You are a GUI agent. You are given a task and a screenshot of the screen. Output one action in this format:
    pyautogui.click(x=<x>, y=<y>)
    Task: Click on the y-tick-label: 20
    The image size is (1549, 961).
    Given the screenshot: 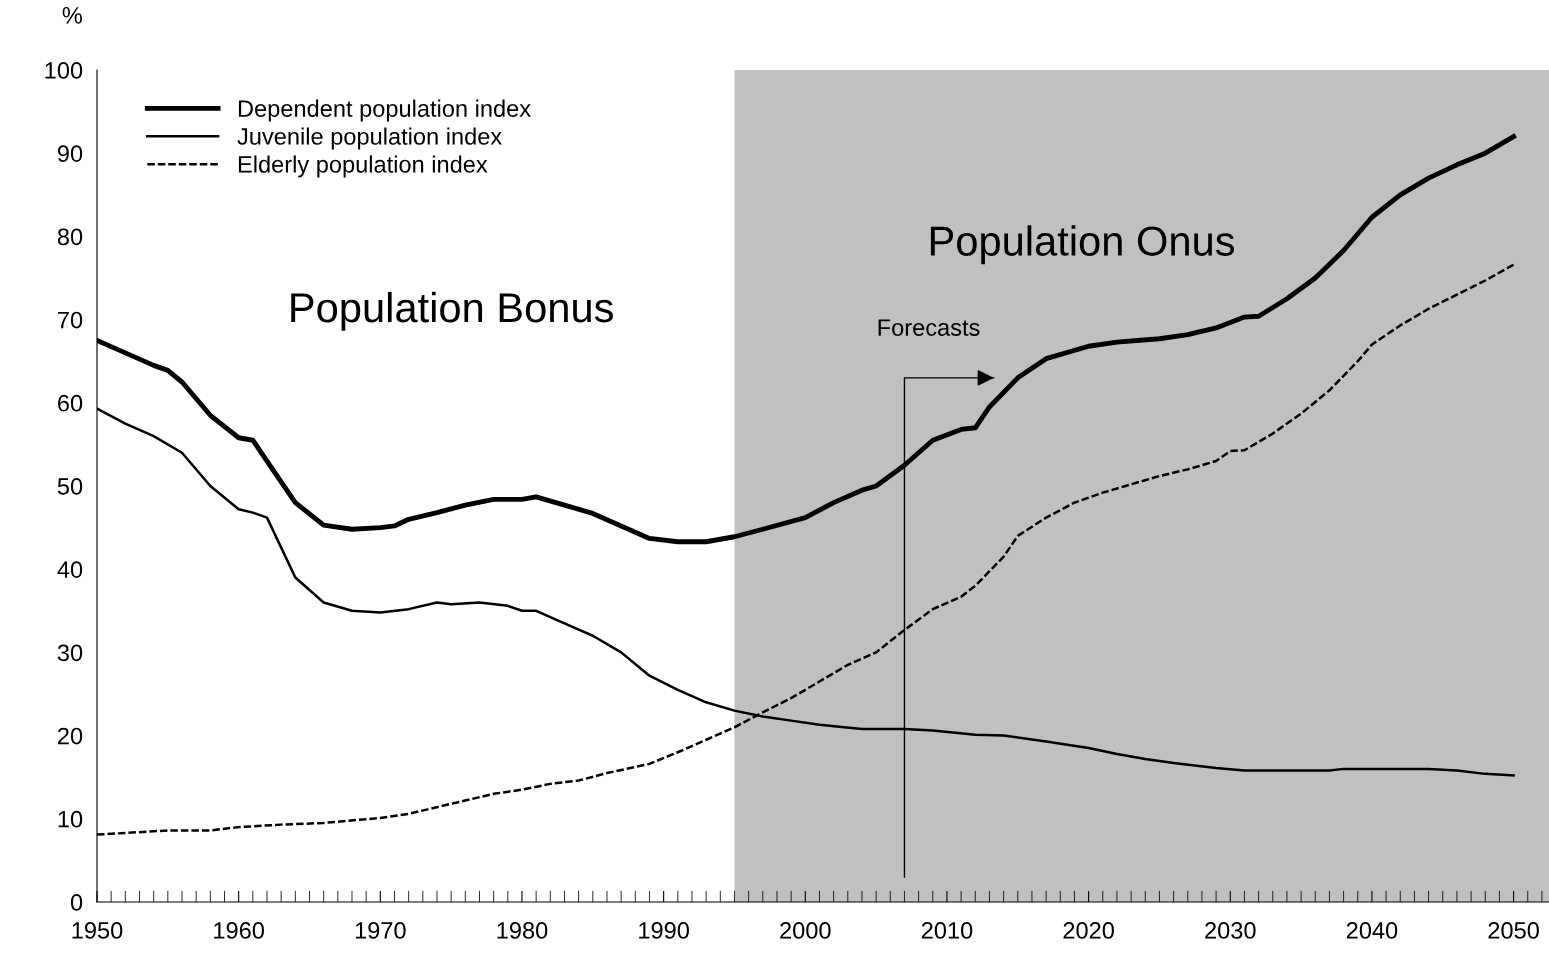 What is the action you would take?
    pyautogui.click(x=70, y=736)
    